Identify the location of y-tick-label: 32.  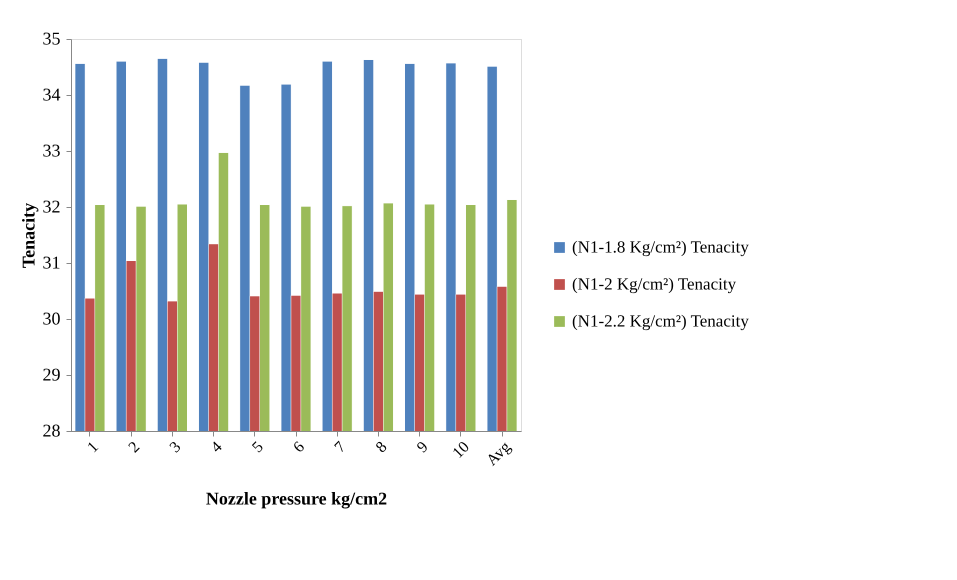
(51, 206).